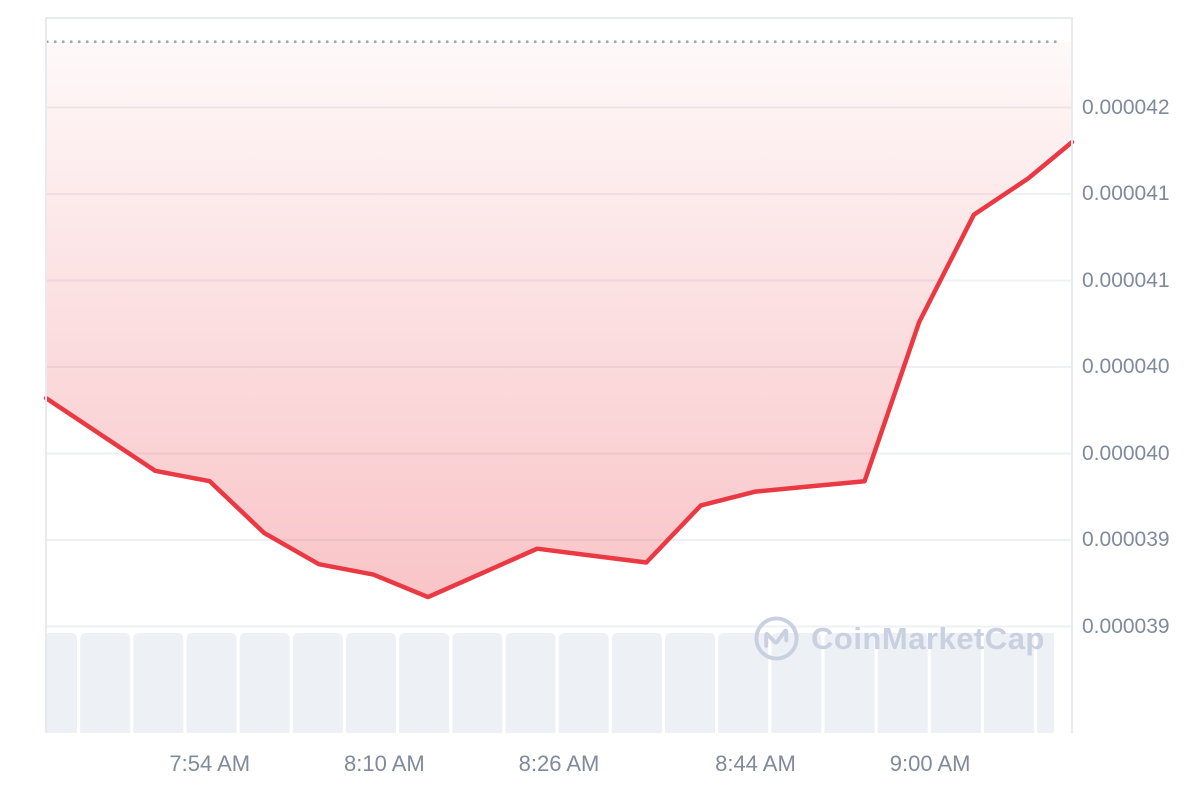 This screenshot has height=800, width=1200. What do you see at coordinates (384, 763) in the screenshot?
I see `x-axis-label: 8:10 AM` at bounding box center [384, 763].